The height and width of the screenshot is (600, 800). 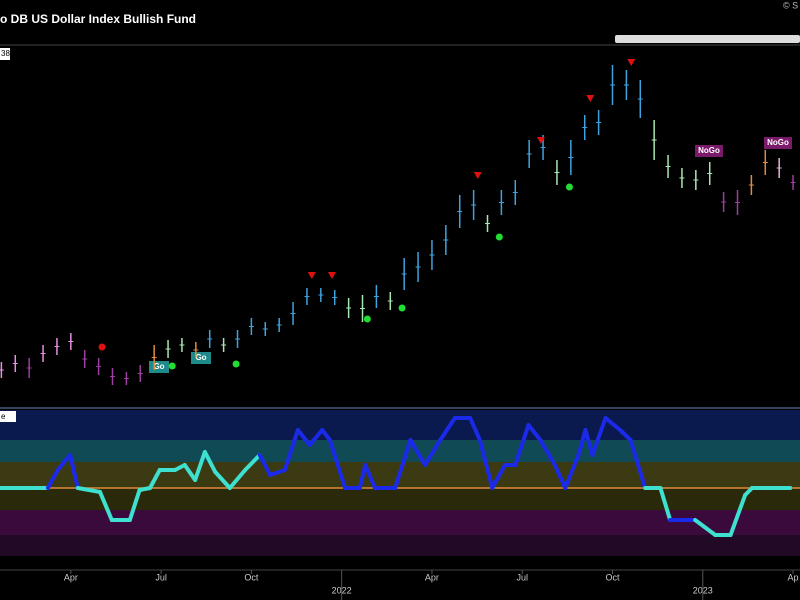 What do you see at coordinates (707, 39) in the screenshot?
I see `scrollbar` at bounding box center [707, 39].